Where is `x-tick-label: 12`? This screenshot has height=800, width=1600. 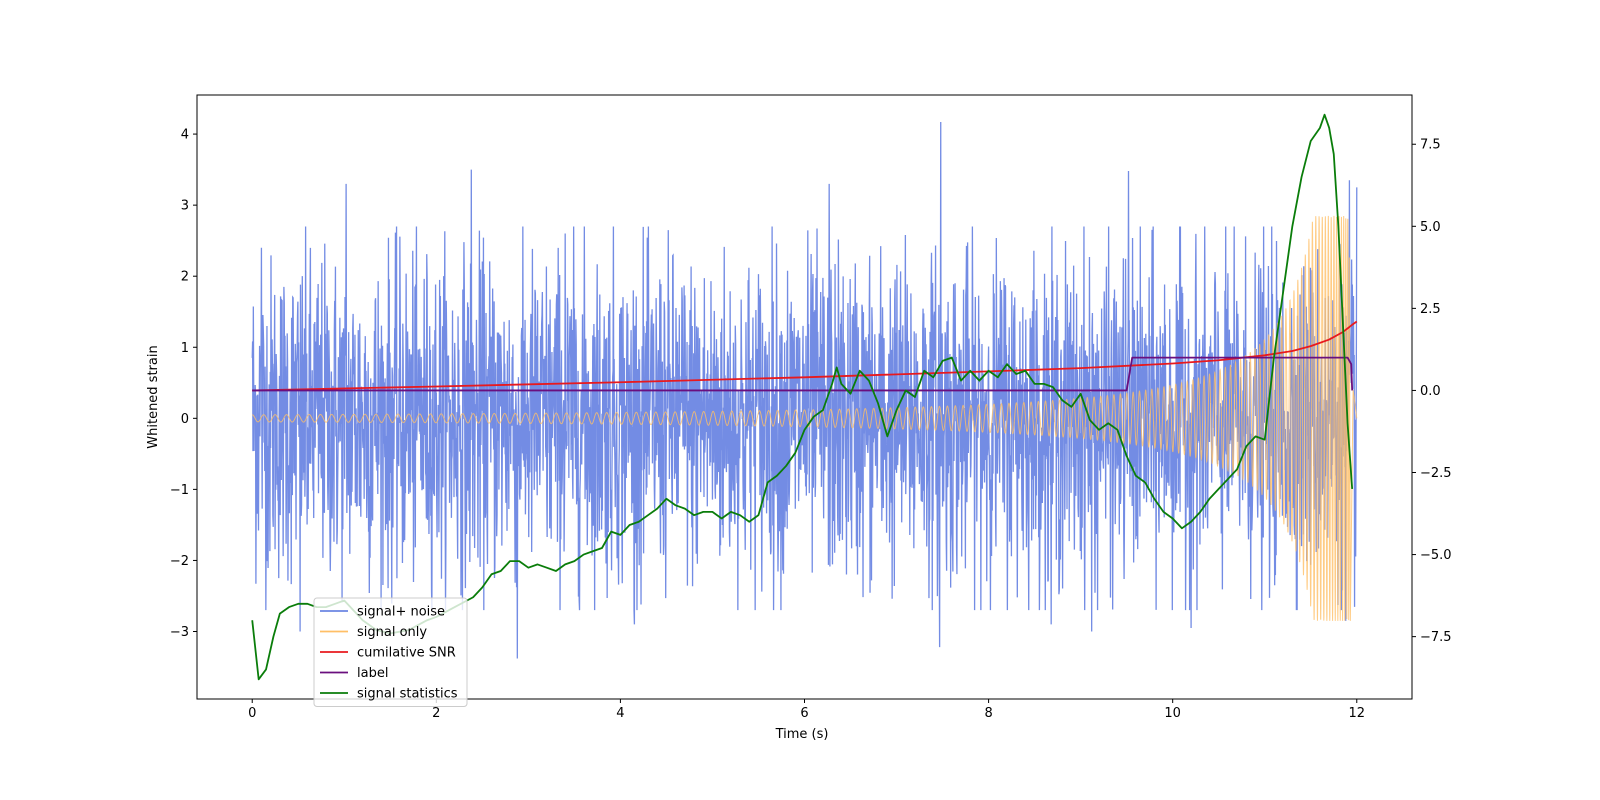 x-tick-label: 12 is located at coordinates (1356, 713).